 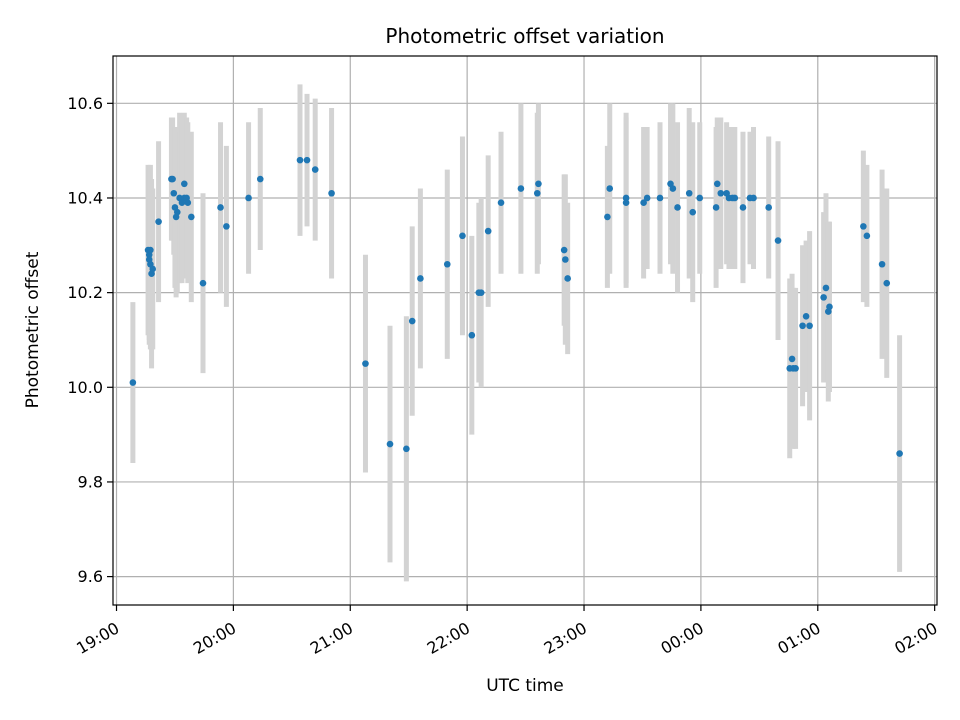 I want to click on chart-title: Photometric offset variation, so click(x=524, y=36).